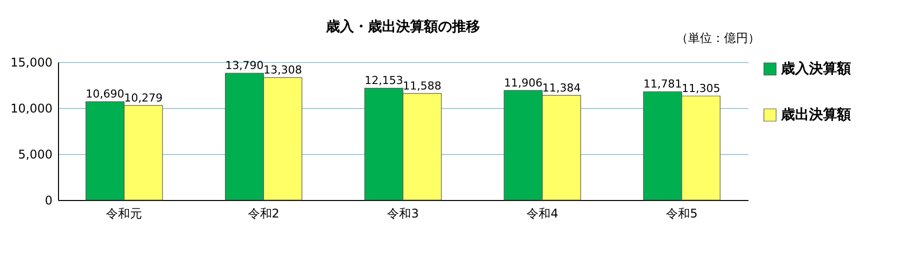 This screenshot has height=270, width=900. What do you see at coordinates (662, 84) in the screenshot?
I see `data-label: 11,781` at bounding box center [662, 84].